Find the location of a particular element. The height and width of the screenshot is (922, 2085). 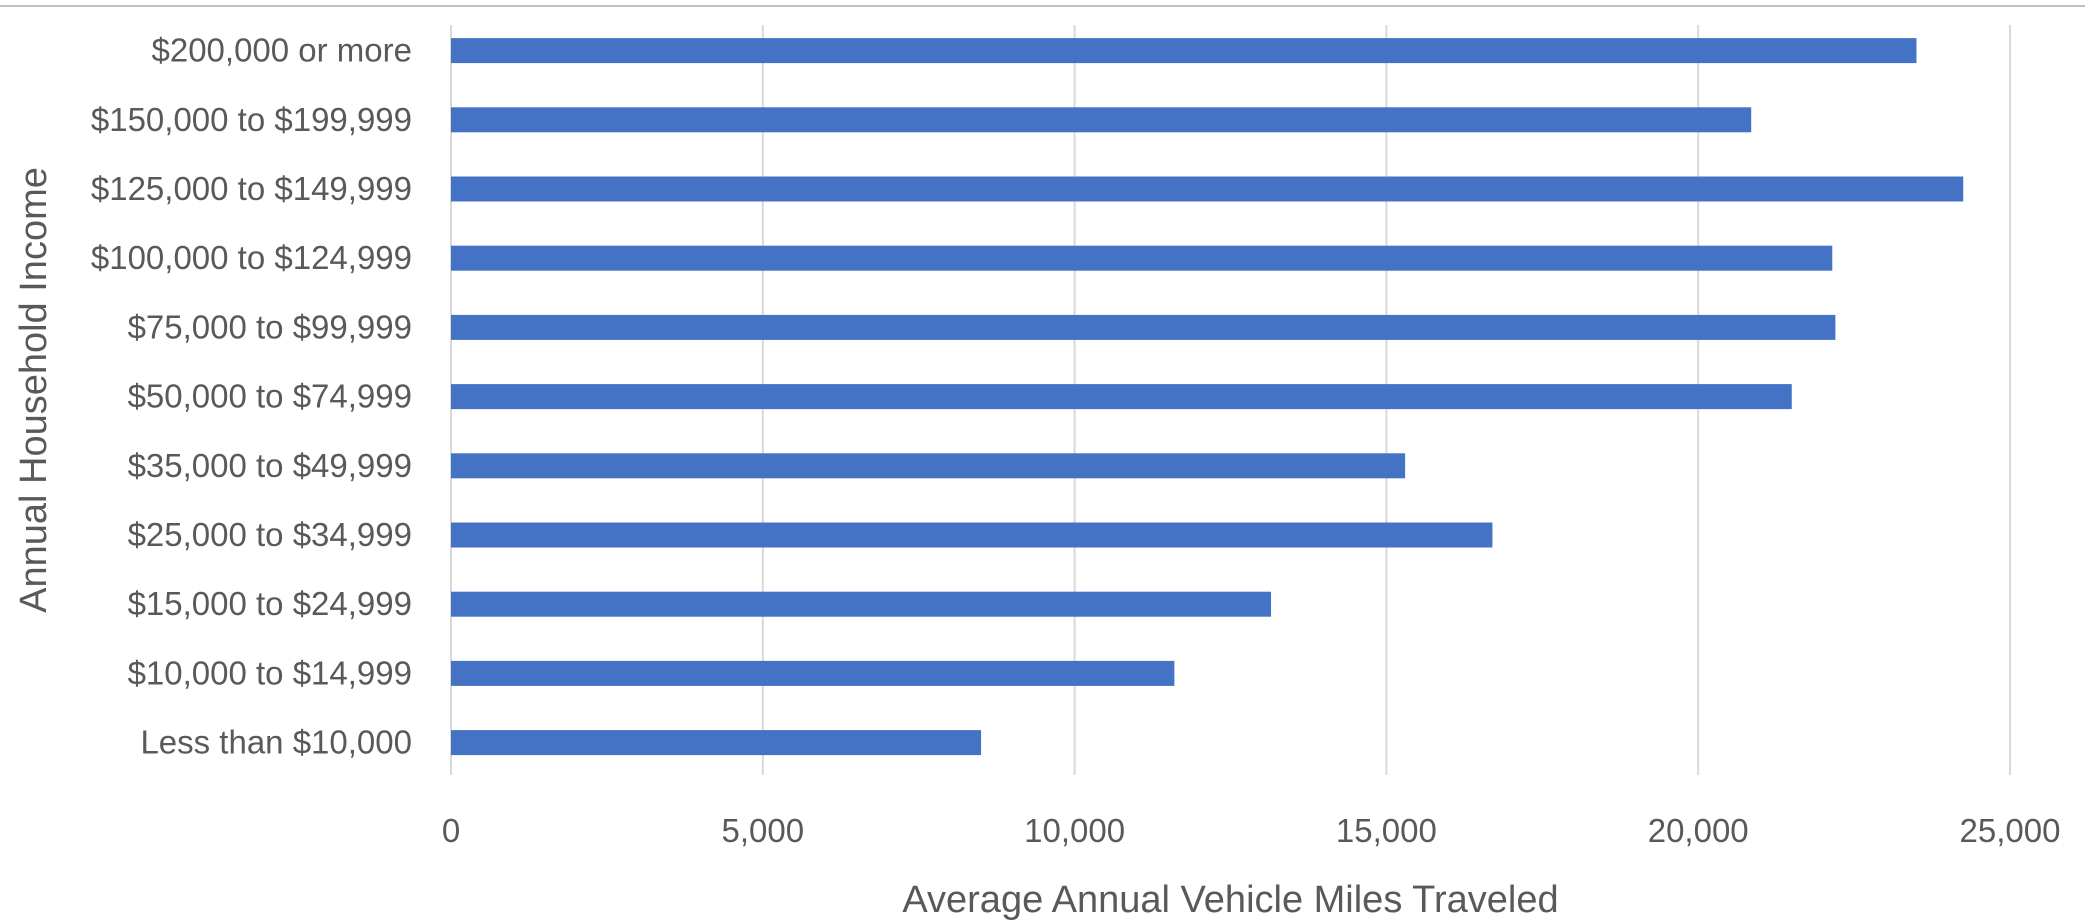

x-tick-label: 10,000 is located at coordinates (1074, 830).